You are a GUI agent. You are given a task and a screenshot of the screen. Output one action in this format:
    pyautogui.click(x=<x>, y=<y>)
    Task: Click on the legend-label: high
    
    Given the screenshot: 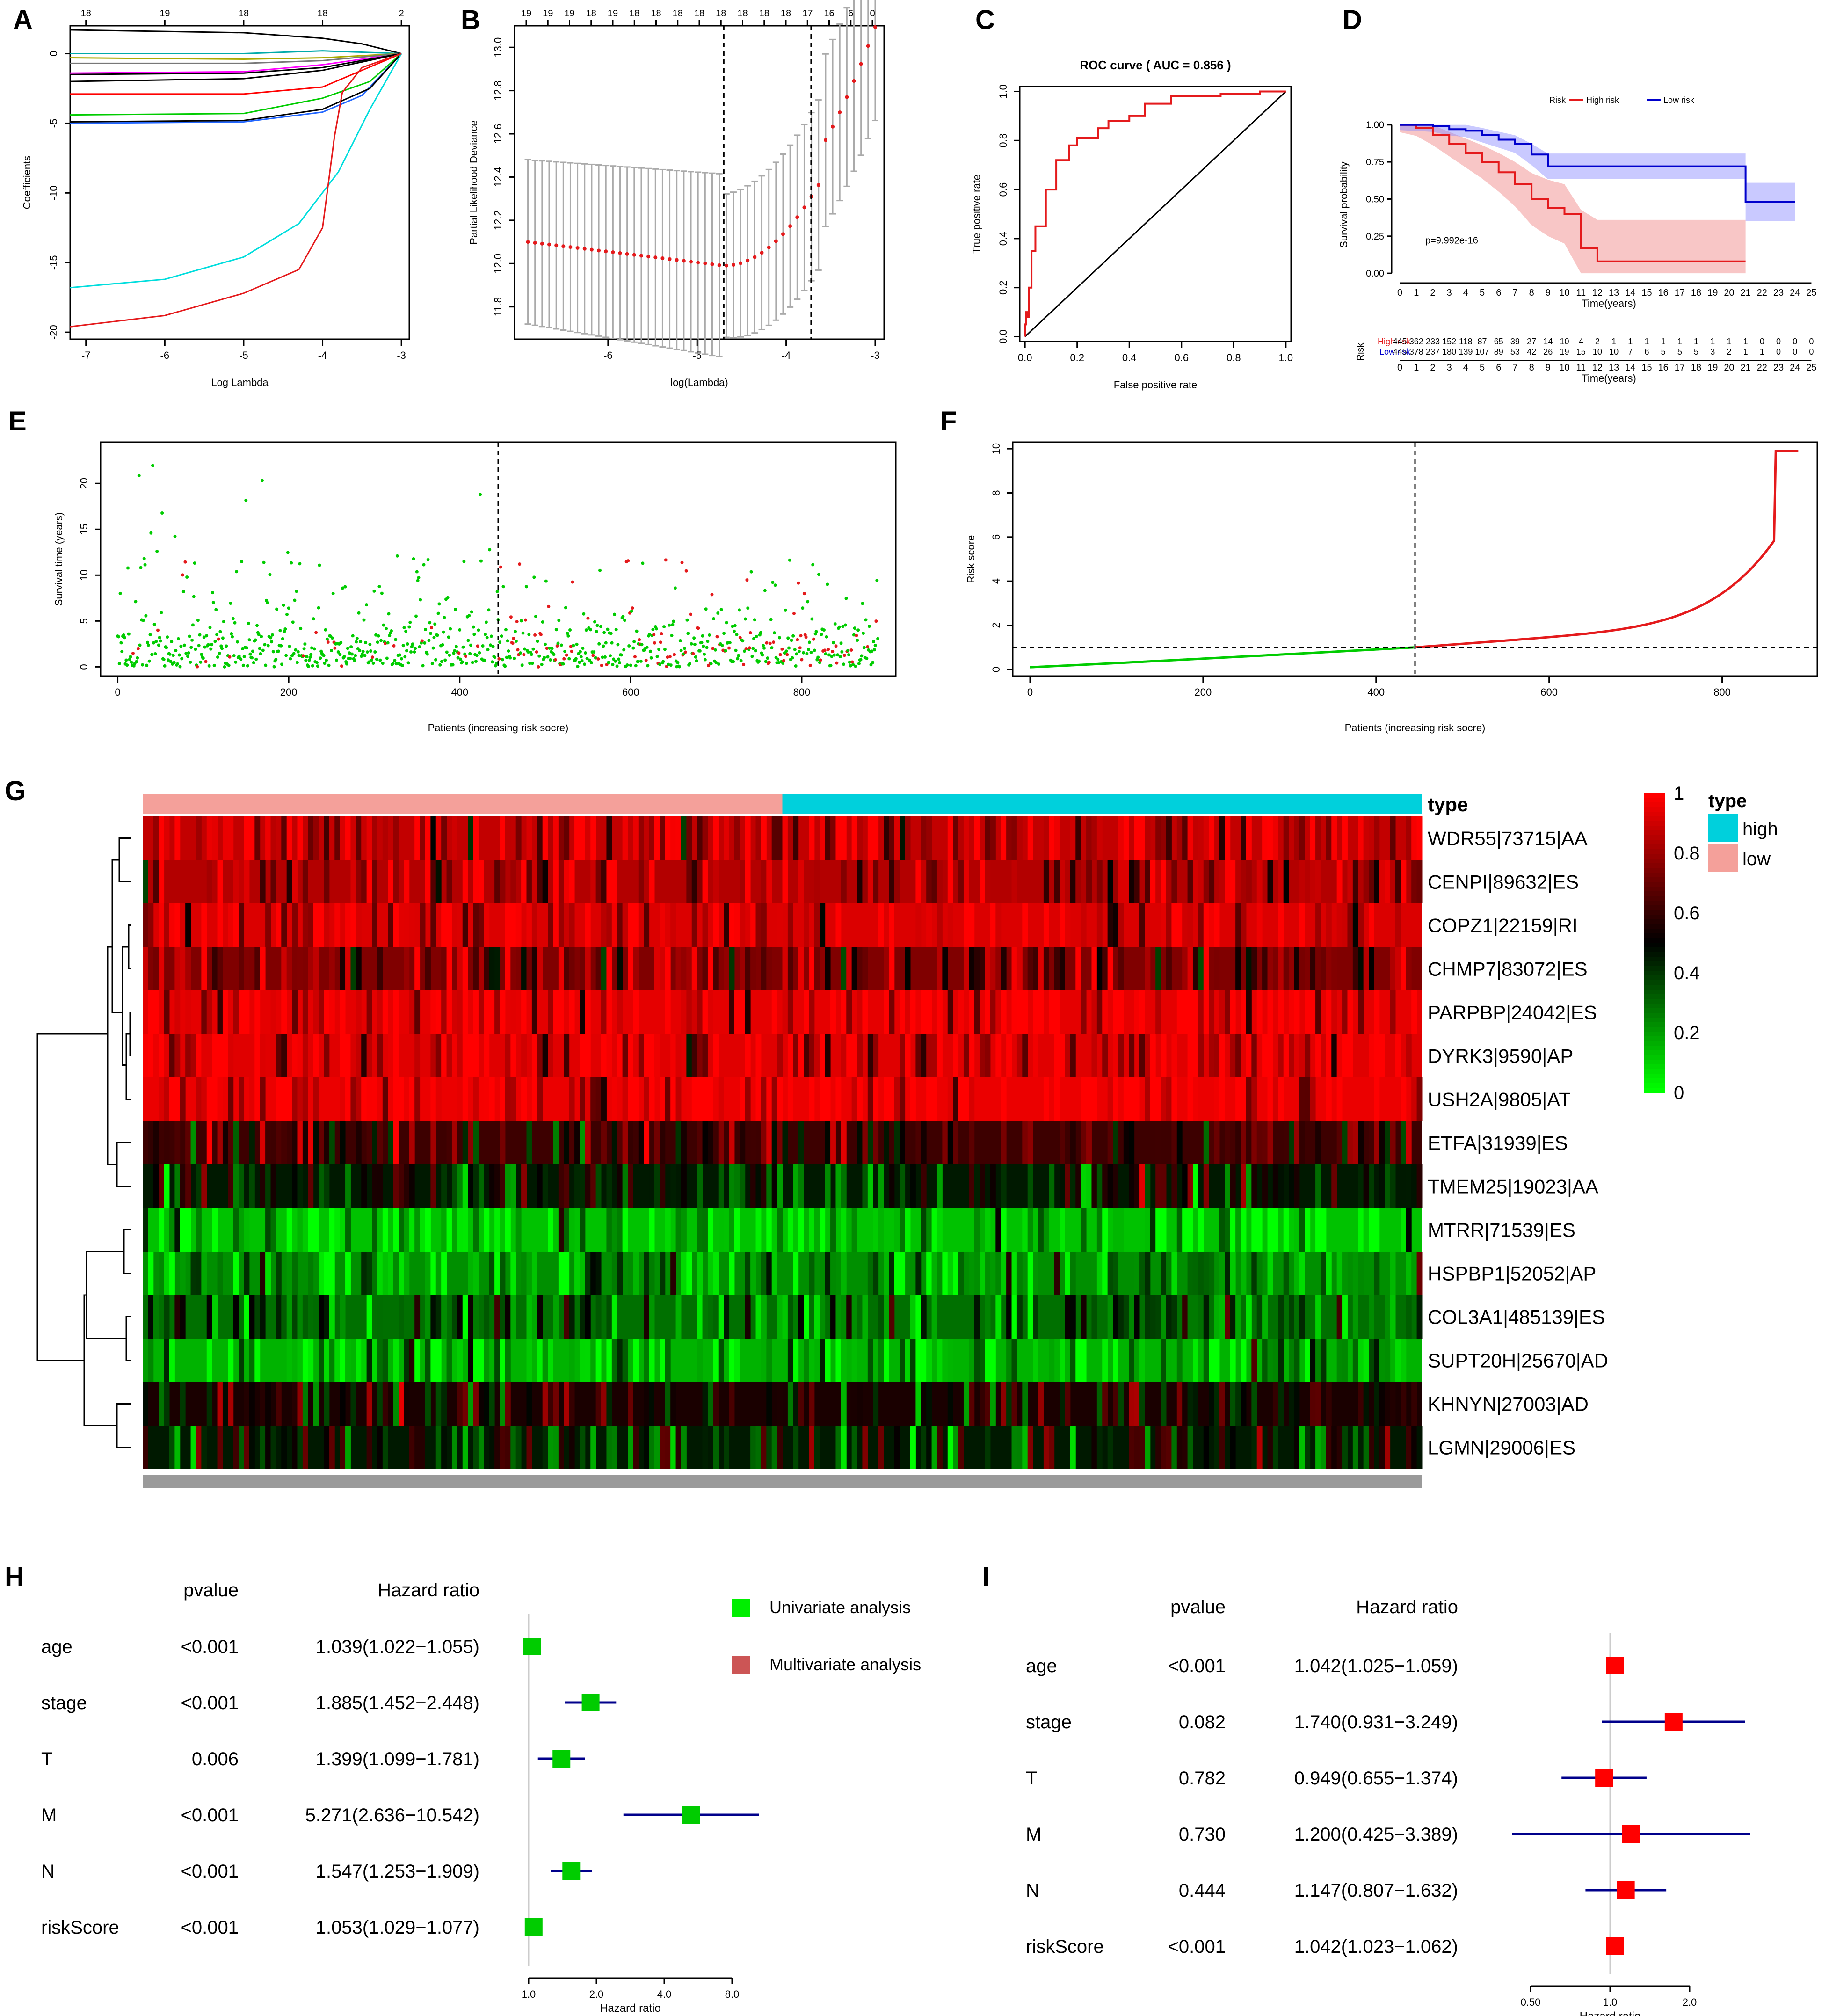 What is the action you would take?
    pyautogui.click(x=1760, y=829)
    